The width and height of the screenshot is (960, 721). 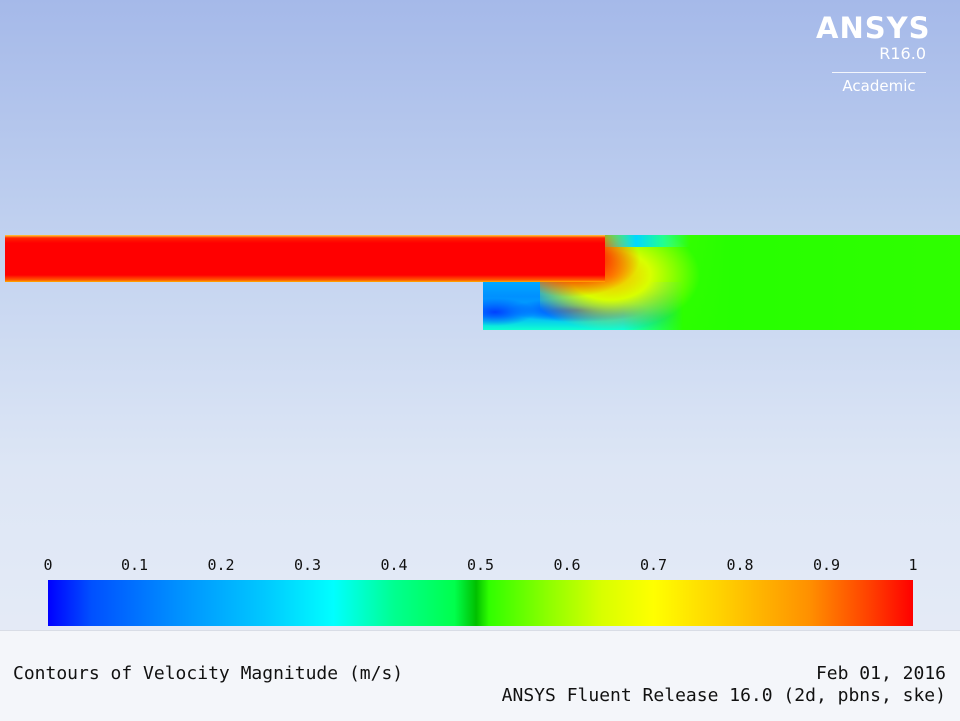 I want to click on colorbar-tick-label: 0.5, so click(x=480, y=565).